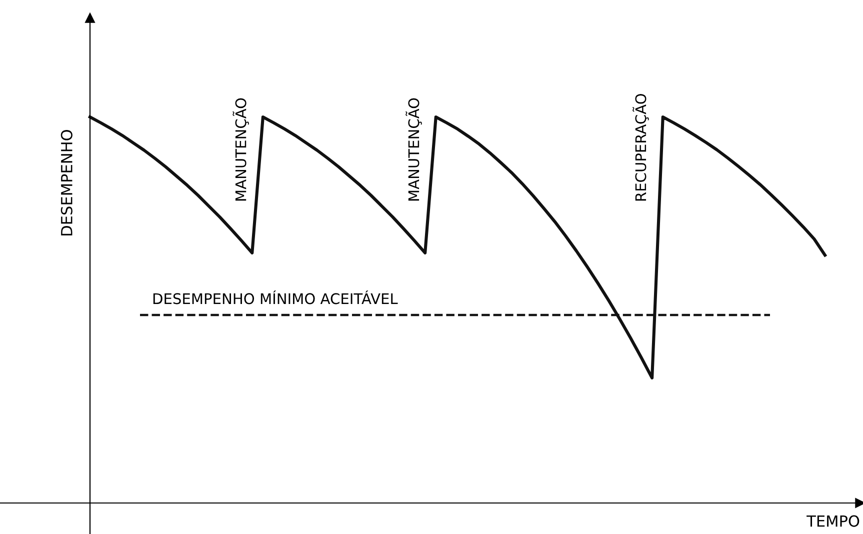 The image size is (863, 534). What do you see at coordinates (66, 183) in the screenshot?
I see `y-axis-title: DESEMPENHO` at bounding box center [66, 183].